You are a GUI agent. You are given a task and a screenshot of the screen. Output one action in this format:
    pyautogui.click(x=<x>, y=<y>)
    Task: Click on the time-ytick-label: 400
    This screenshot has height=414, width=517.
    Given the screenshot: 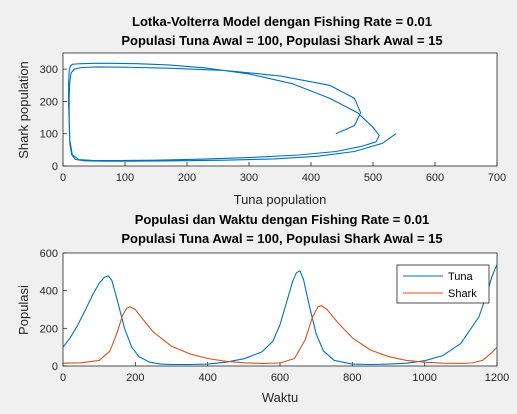 What is the action you would take?
    pyautogui.click(x=49, y=292)
    